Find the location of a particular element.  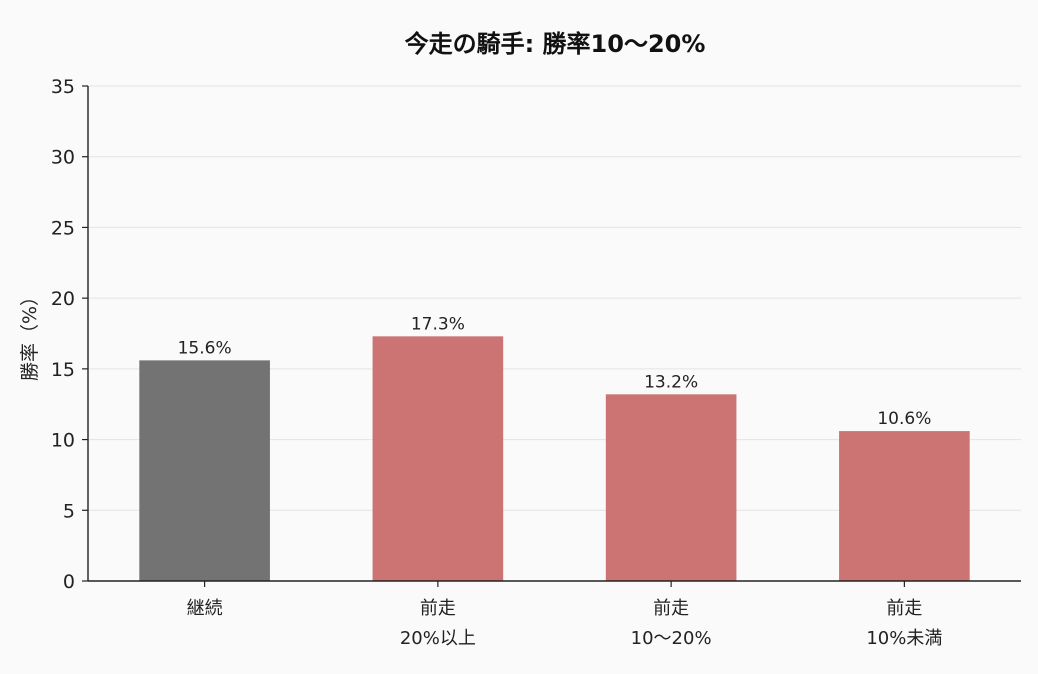

y-axis-label: 勝率（%） is located at coordinates (30, 334).